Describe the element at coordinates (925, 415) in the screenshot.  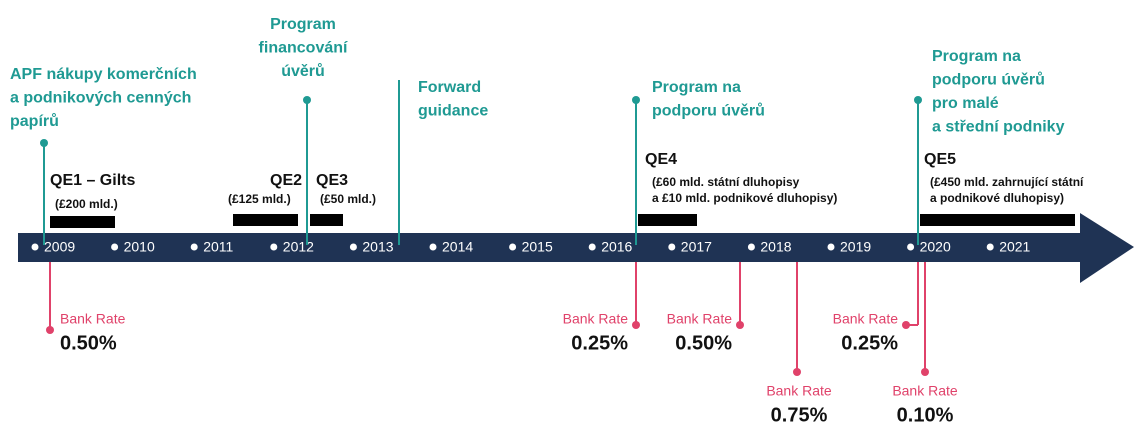
I see `rate-value: 0.10%` at that location.